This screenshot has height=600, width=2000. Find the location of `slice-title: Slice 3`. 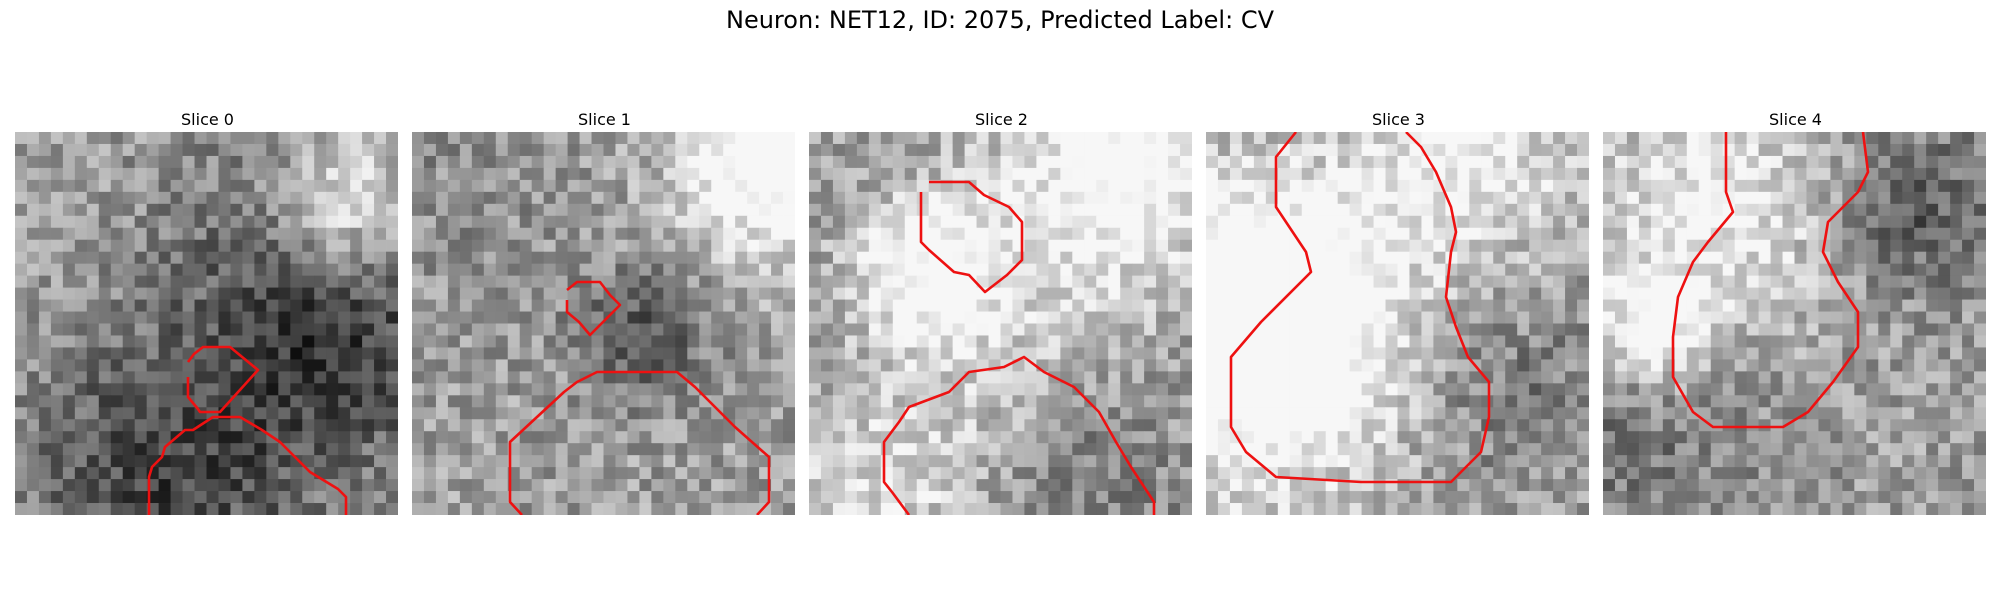

slice-title: Slice 3 is located at coordinates (1398, 119).